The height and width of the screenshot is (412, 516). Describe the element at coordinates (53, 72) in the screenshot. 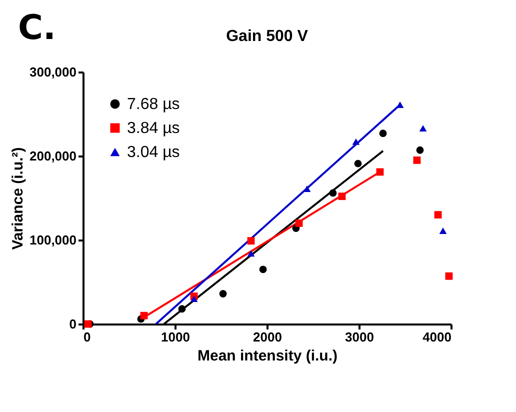

I see `y-tick-label: 300,000` at that location.